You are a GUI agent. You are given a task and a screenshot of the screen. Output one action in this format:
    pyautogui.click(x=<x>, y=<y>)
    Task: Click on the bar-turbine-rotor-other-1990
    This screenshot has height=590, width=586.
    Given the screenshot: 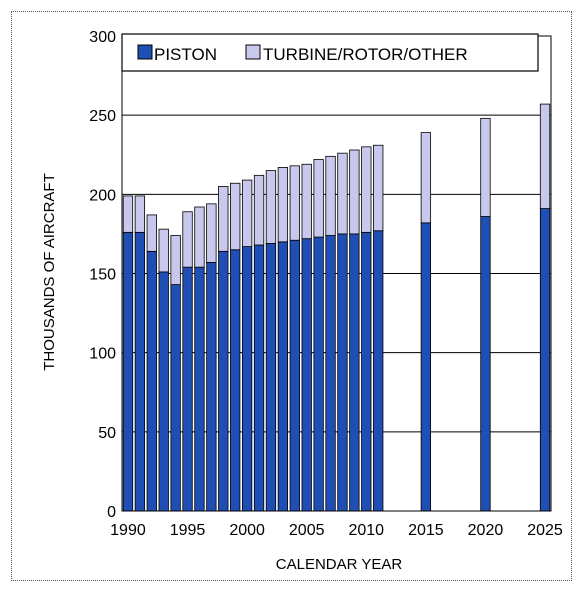 What is the action you would take?
    pyautogui.click(x=128, y=214)
    